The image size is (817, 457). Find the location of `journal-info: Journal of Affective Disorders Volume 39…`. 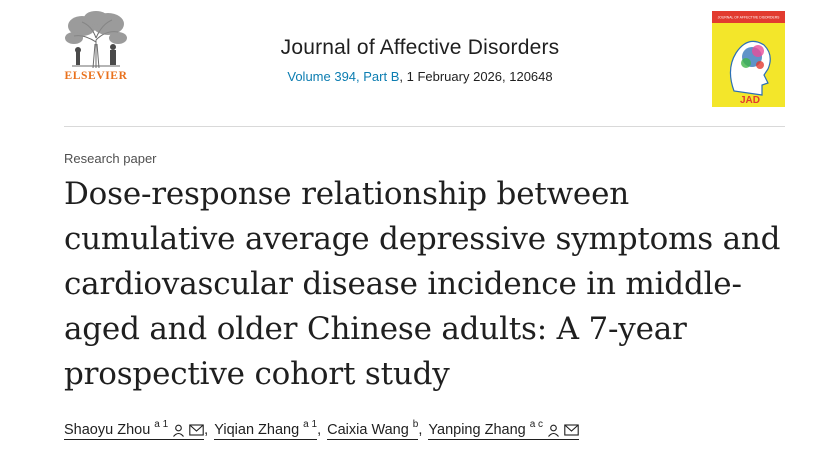

journal-info: Journal of Affective Disorders Volume 39… is located at coordinates (420, 60).